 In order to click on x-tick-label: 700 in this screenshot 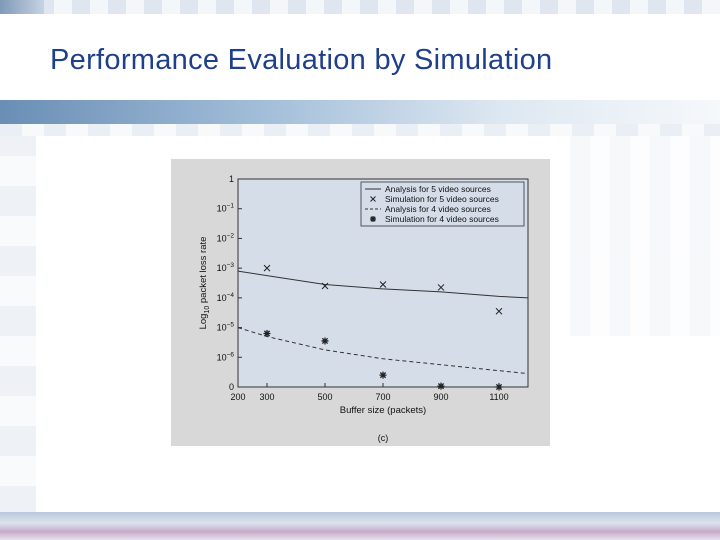, I will do `click(382, 397)`.